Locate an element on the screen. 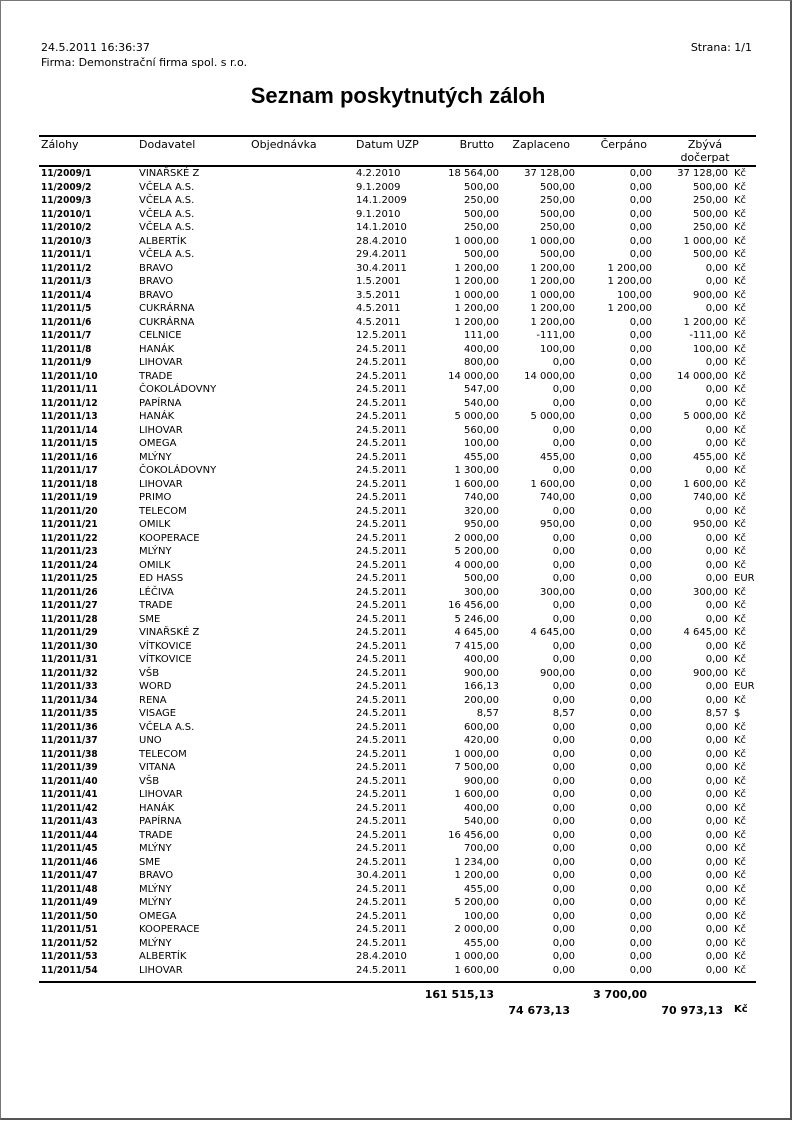 The height and width of the screenshot is (1122, 794). cell-supplier: VÍTKOVICE is located at coordinates (165, 659).